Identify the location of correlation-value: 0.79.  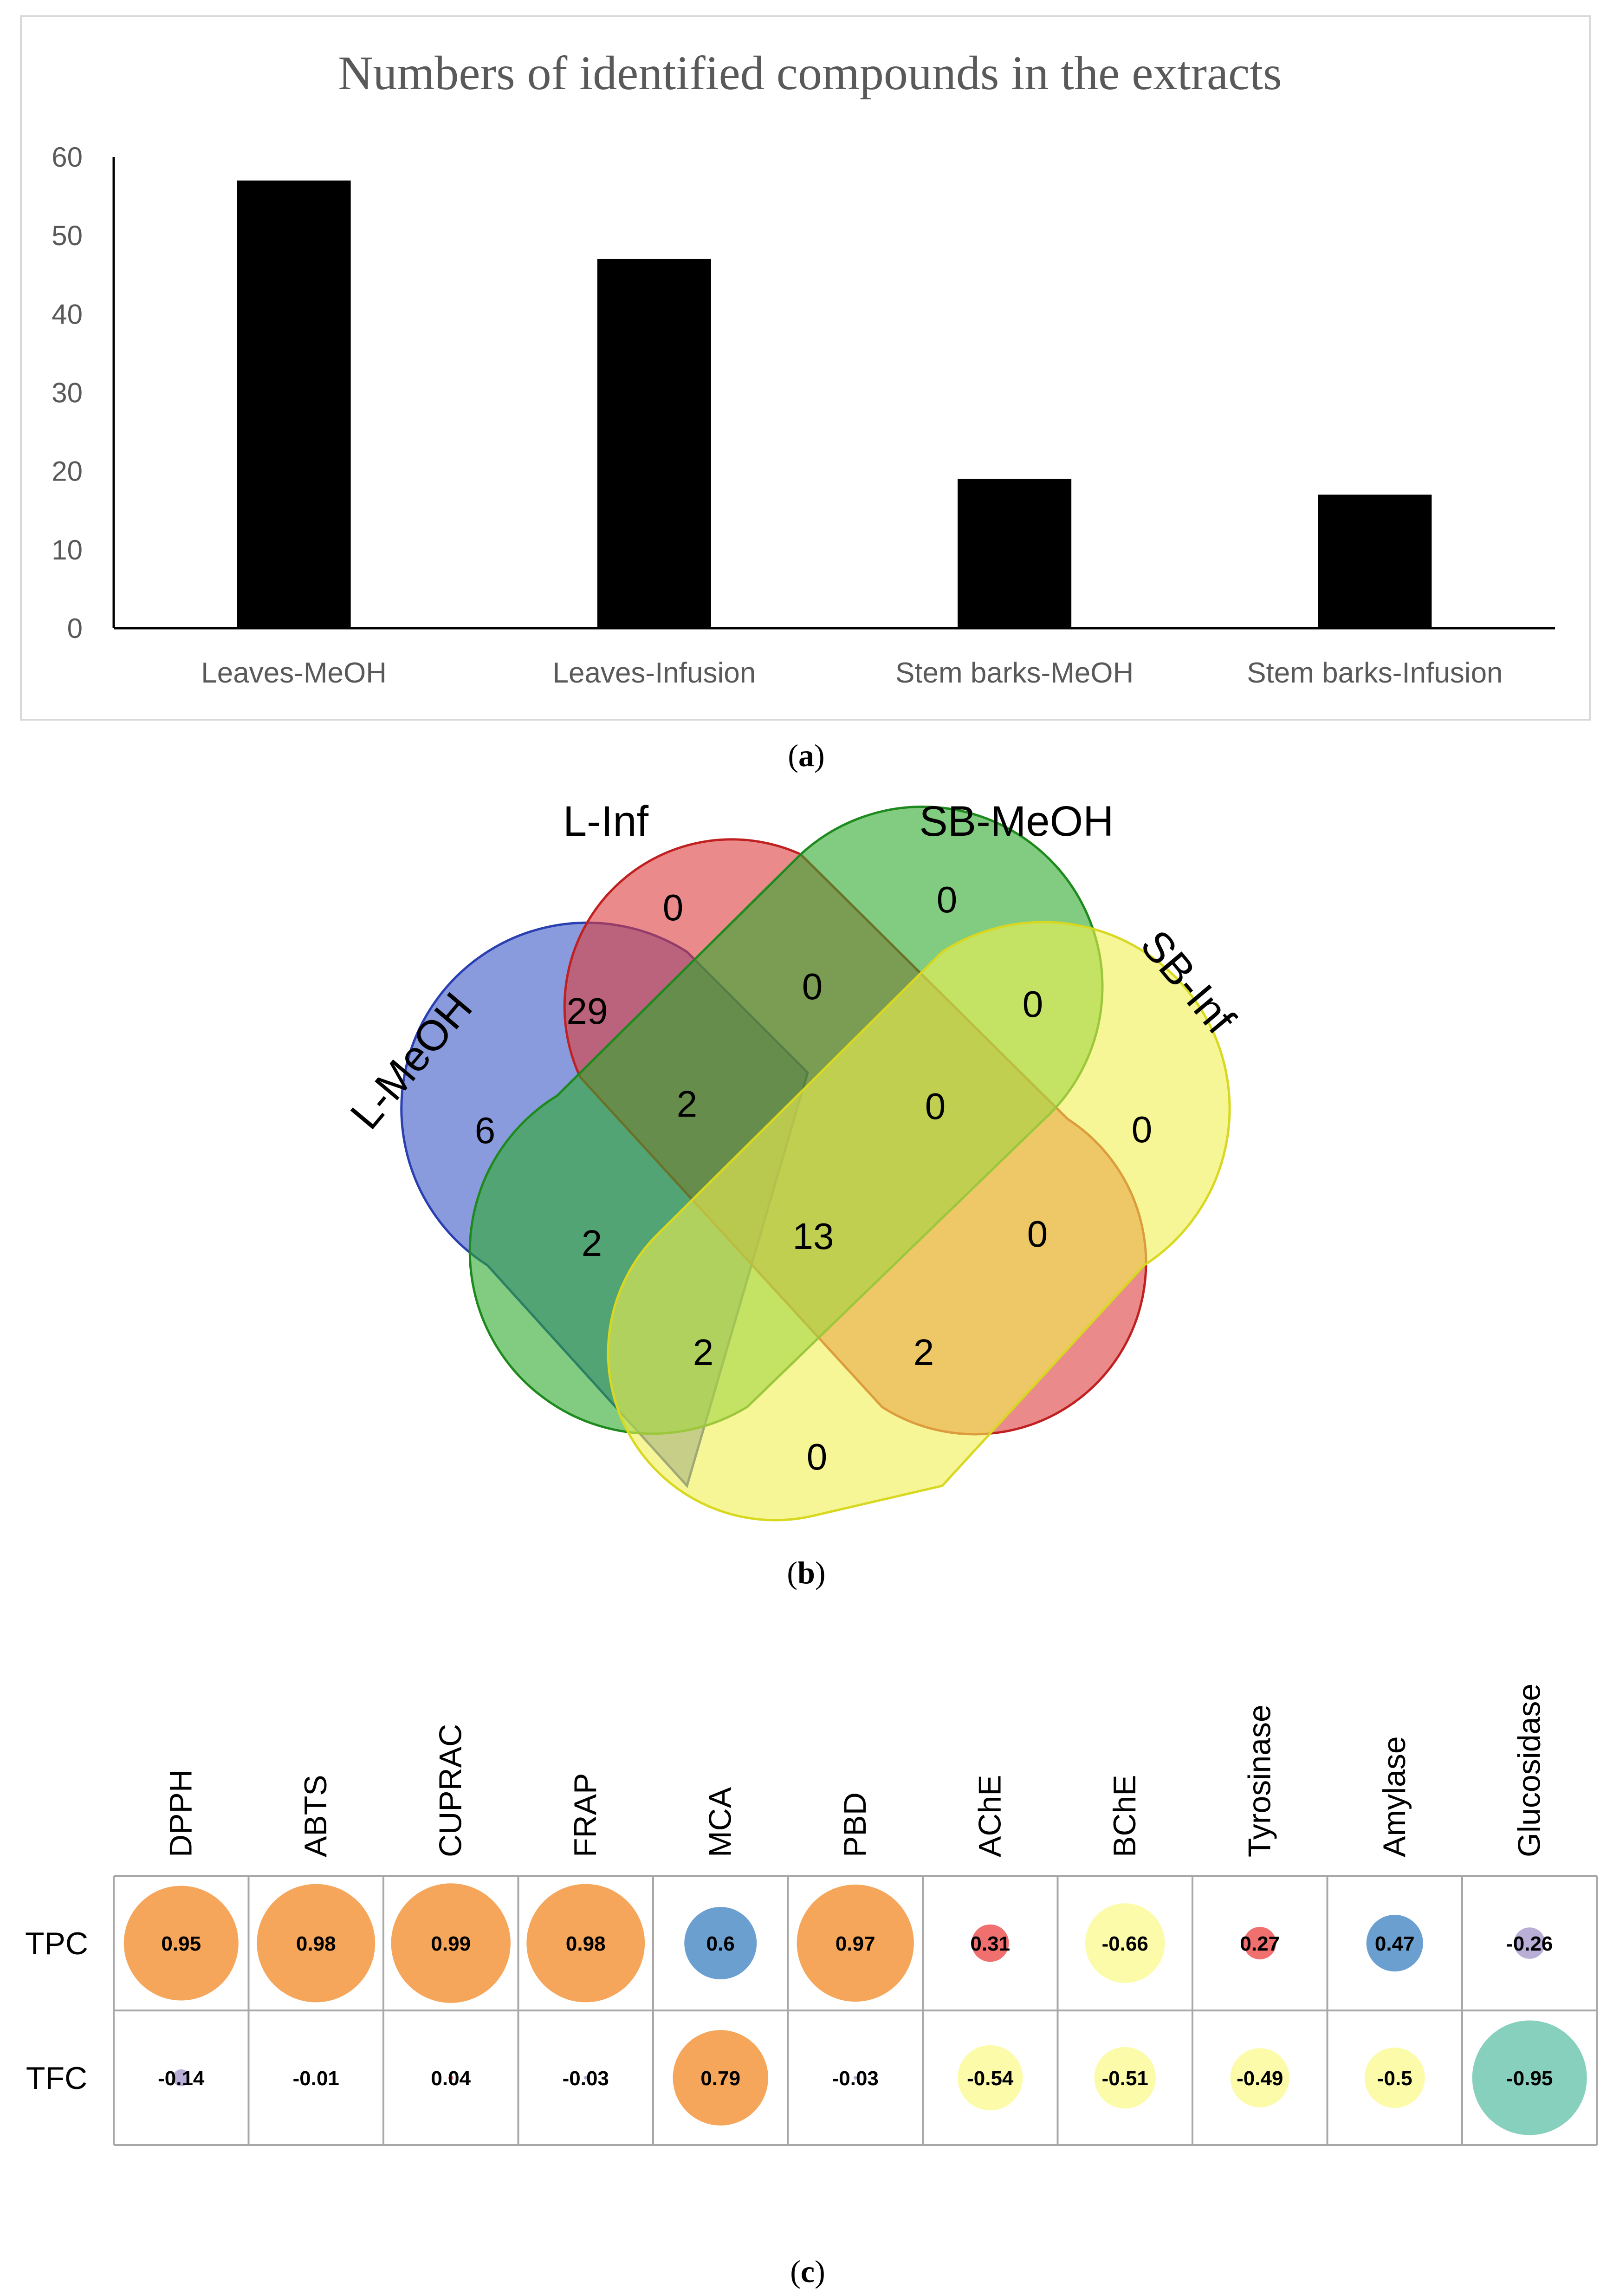
(720, 2078).